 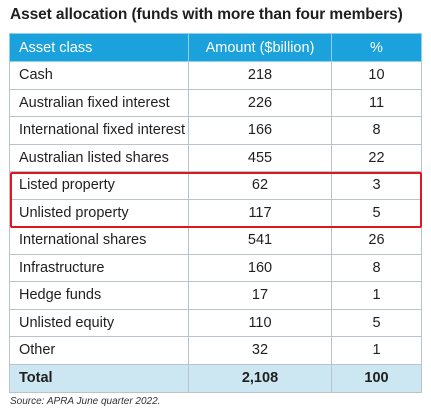 What do you see at coordinates (260, 267) in the screenshot?
I see `amount-cell: 160` at bounding box center [260, 267].